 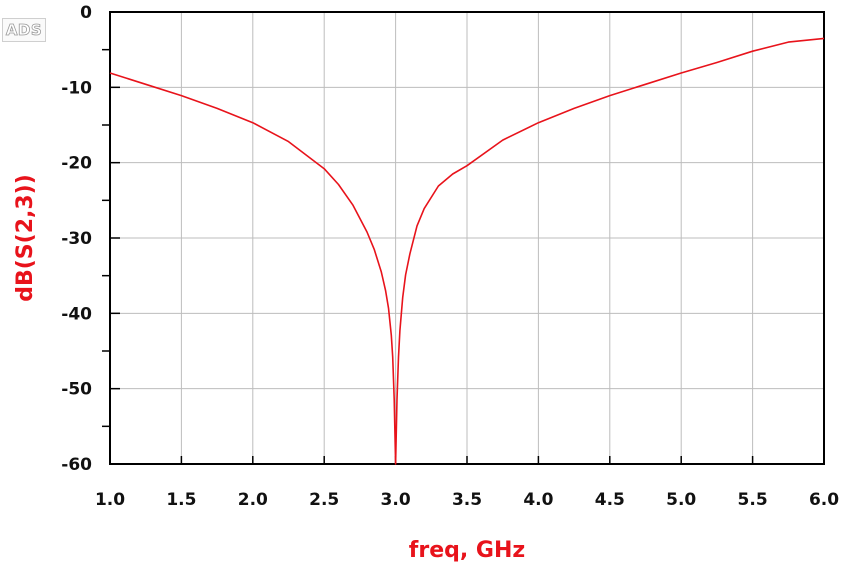 What do you see at coordinates (76, 465) in the screenshot?
I see `y-tick-label: -60` at bounding box center [76, 465].